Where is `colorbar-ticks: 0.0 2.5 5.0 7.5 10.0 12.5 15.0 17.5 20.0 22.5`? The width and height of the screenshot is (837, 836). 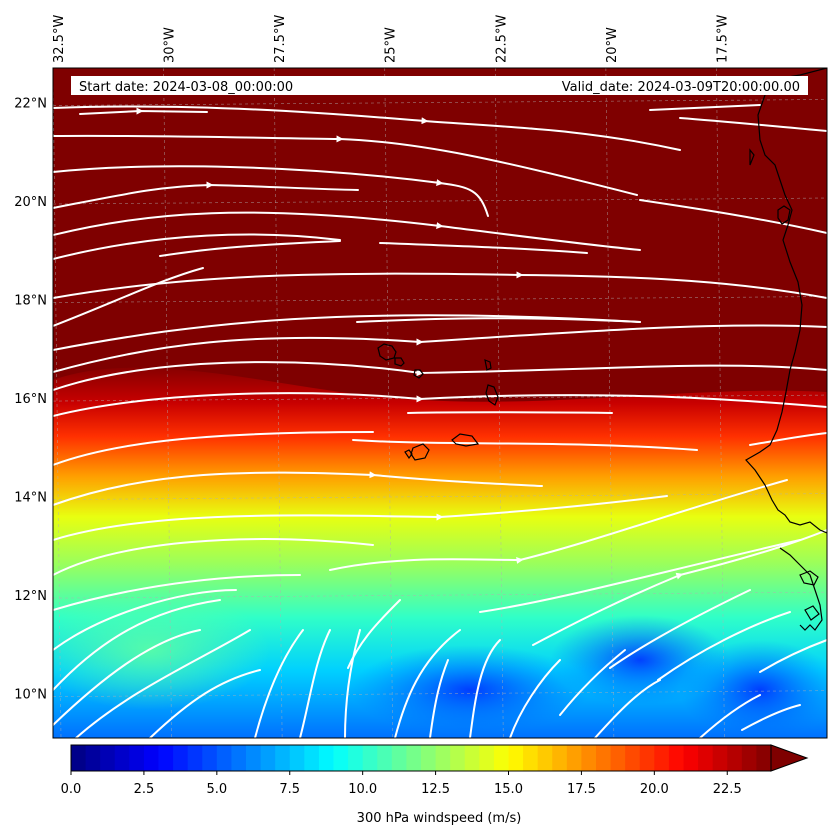 colorbar-ticks: 0.0 2.5 5.0 7.5 10.0 12.5 15.0 17.5 20.0 22.5 is located at coordinates (401, 784).